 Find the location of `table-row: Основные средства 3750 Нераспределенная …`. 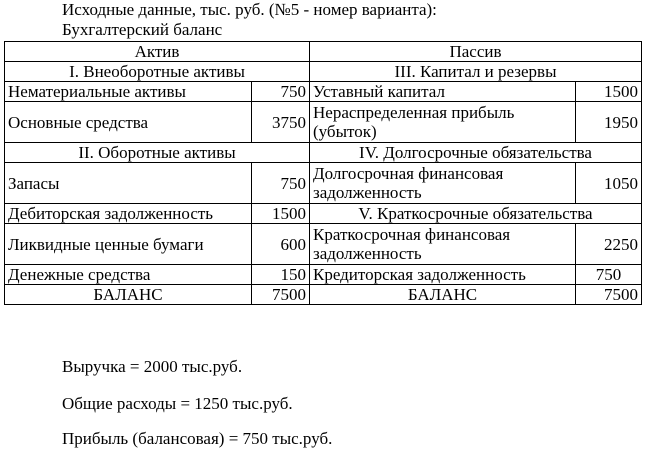

table-row: Основные средства 3750 Нераспределенная … is located at coordinates (323, 122).